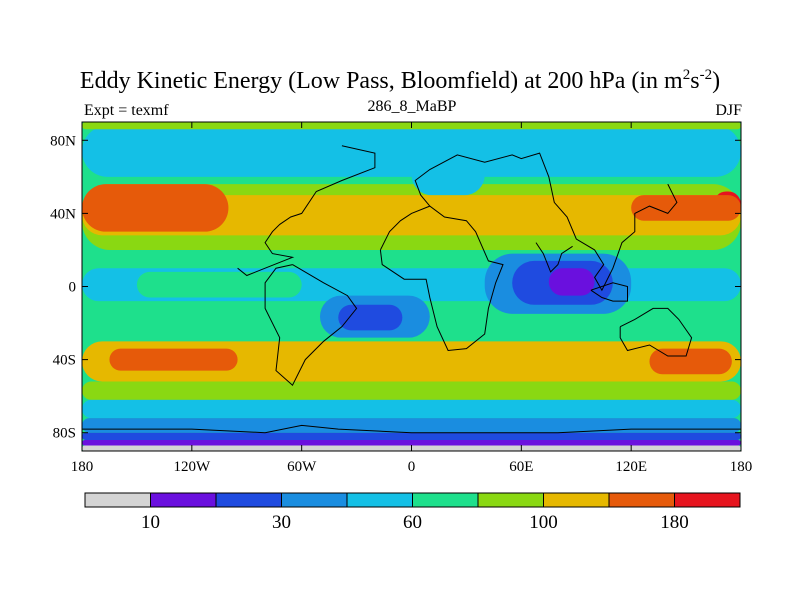 The height and width of the screenshot is (600, 800). Describe the element at coordinates (543, 522) in the screenshot. I see `colorbar-label: 100` at that location.